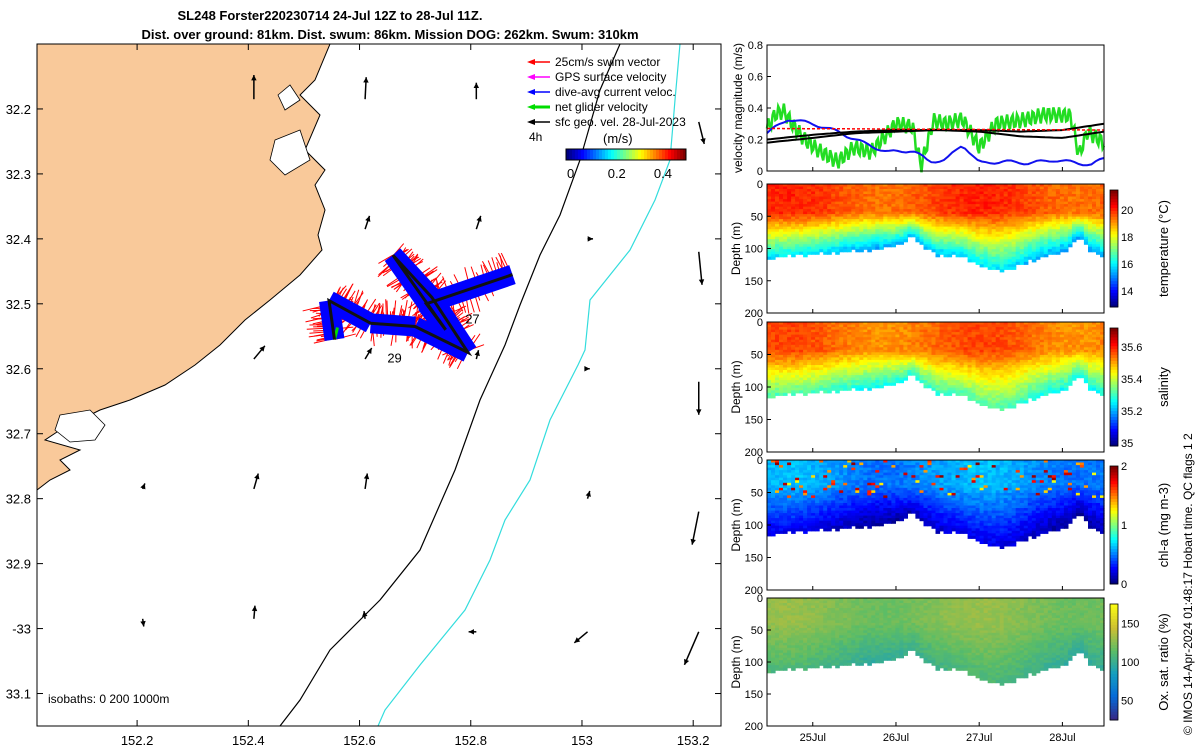  What do you see at coordinates (755, 46) in the screenshot?
I see `velocity-y-tick-label: 0.8` at bounding box center [755, 46].